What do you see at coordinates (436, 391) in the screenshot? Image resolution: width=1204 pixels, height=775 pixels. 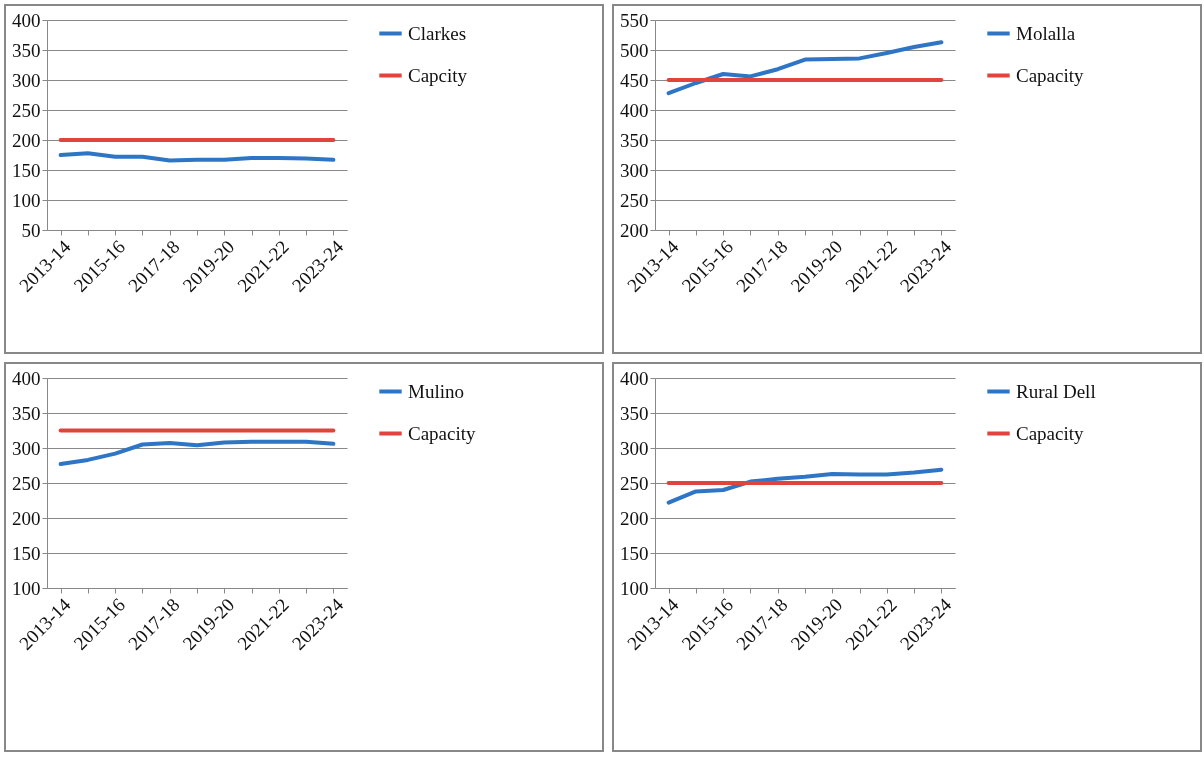 I see `legend-label: Mulino` at bounding box center [436, 391].